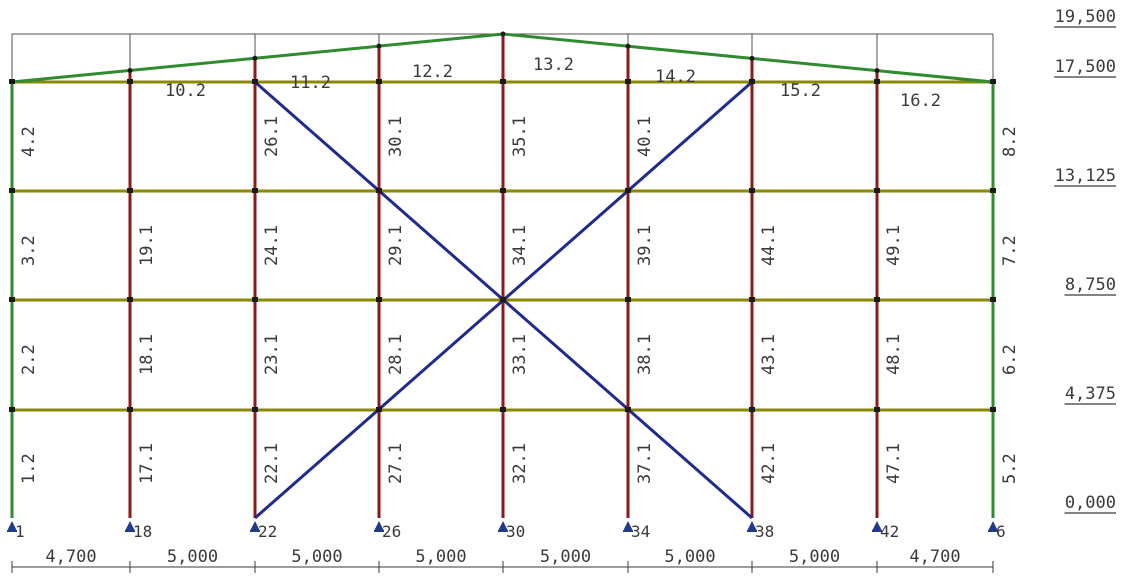 The image size is (1129, 577). Describe the element at coordinates (310, 83) in the screenshot. I see `rafter-label: 11.2` at that location.